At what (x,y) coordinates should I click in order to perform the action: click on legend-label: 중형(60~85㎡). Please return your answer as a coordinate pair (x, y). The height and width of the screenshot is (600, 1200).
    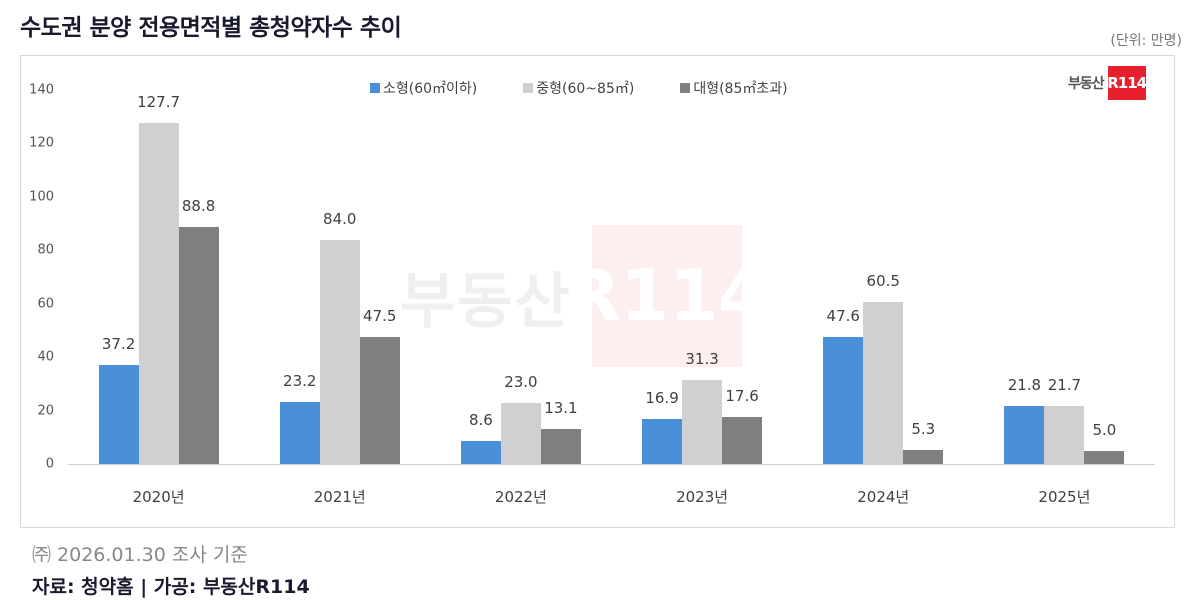
    Looking at the image, I should click on (585, 89).